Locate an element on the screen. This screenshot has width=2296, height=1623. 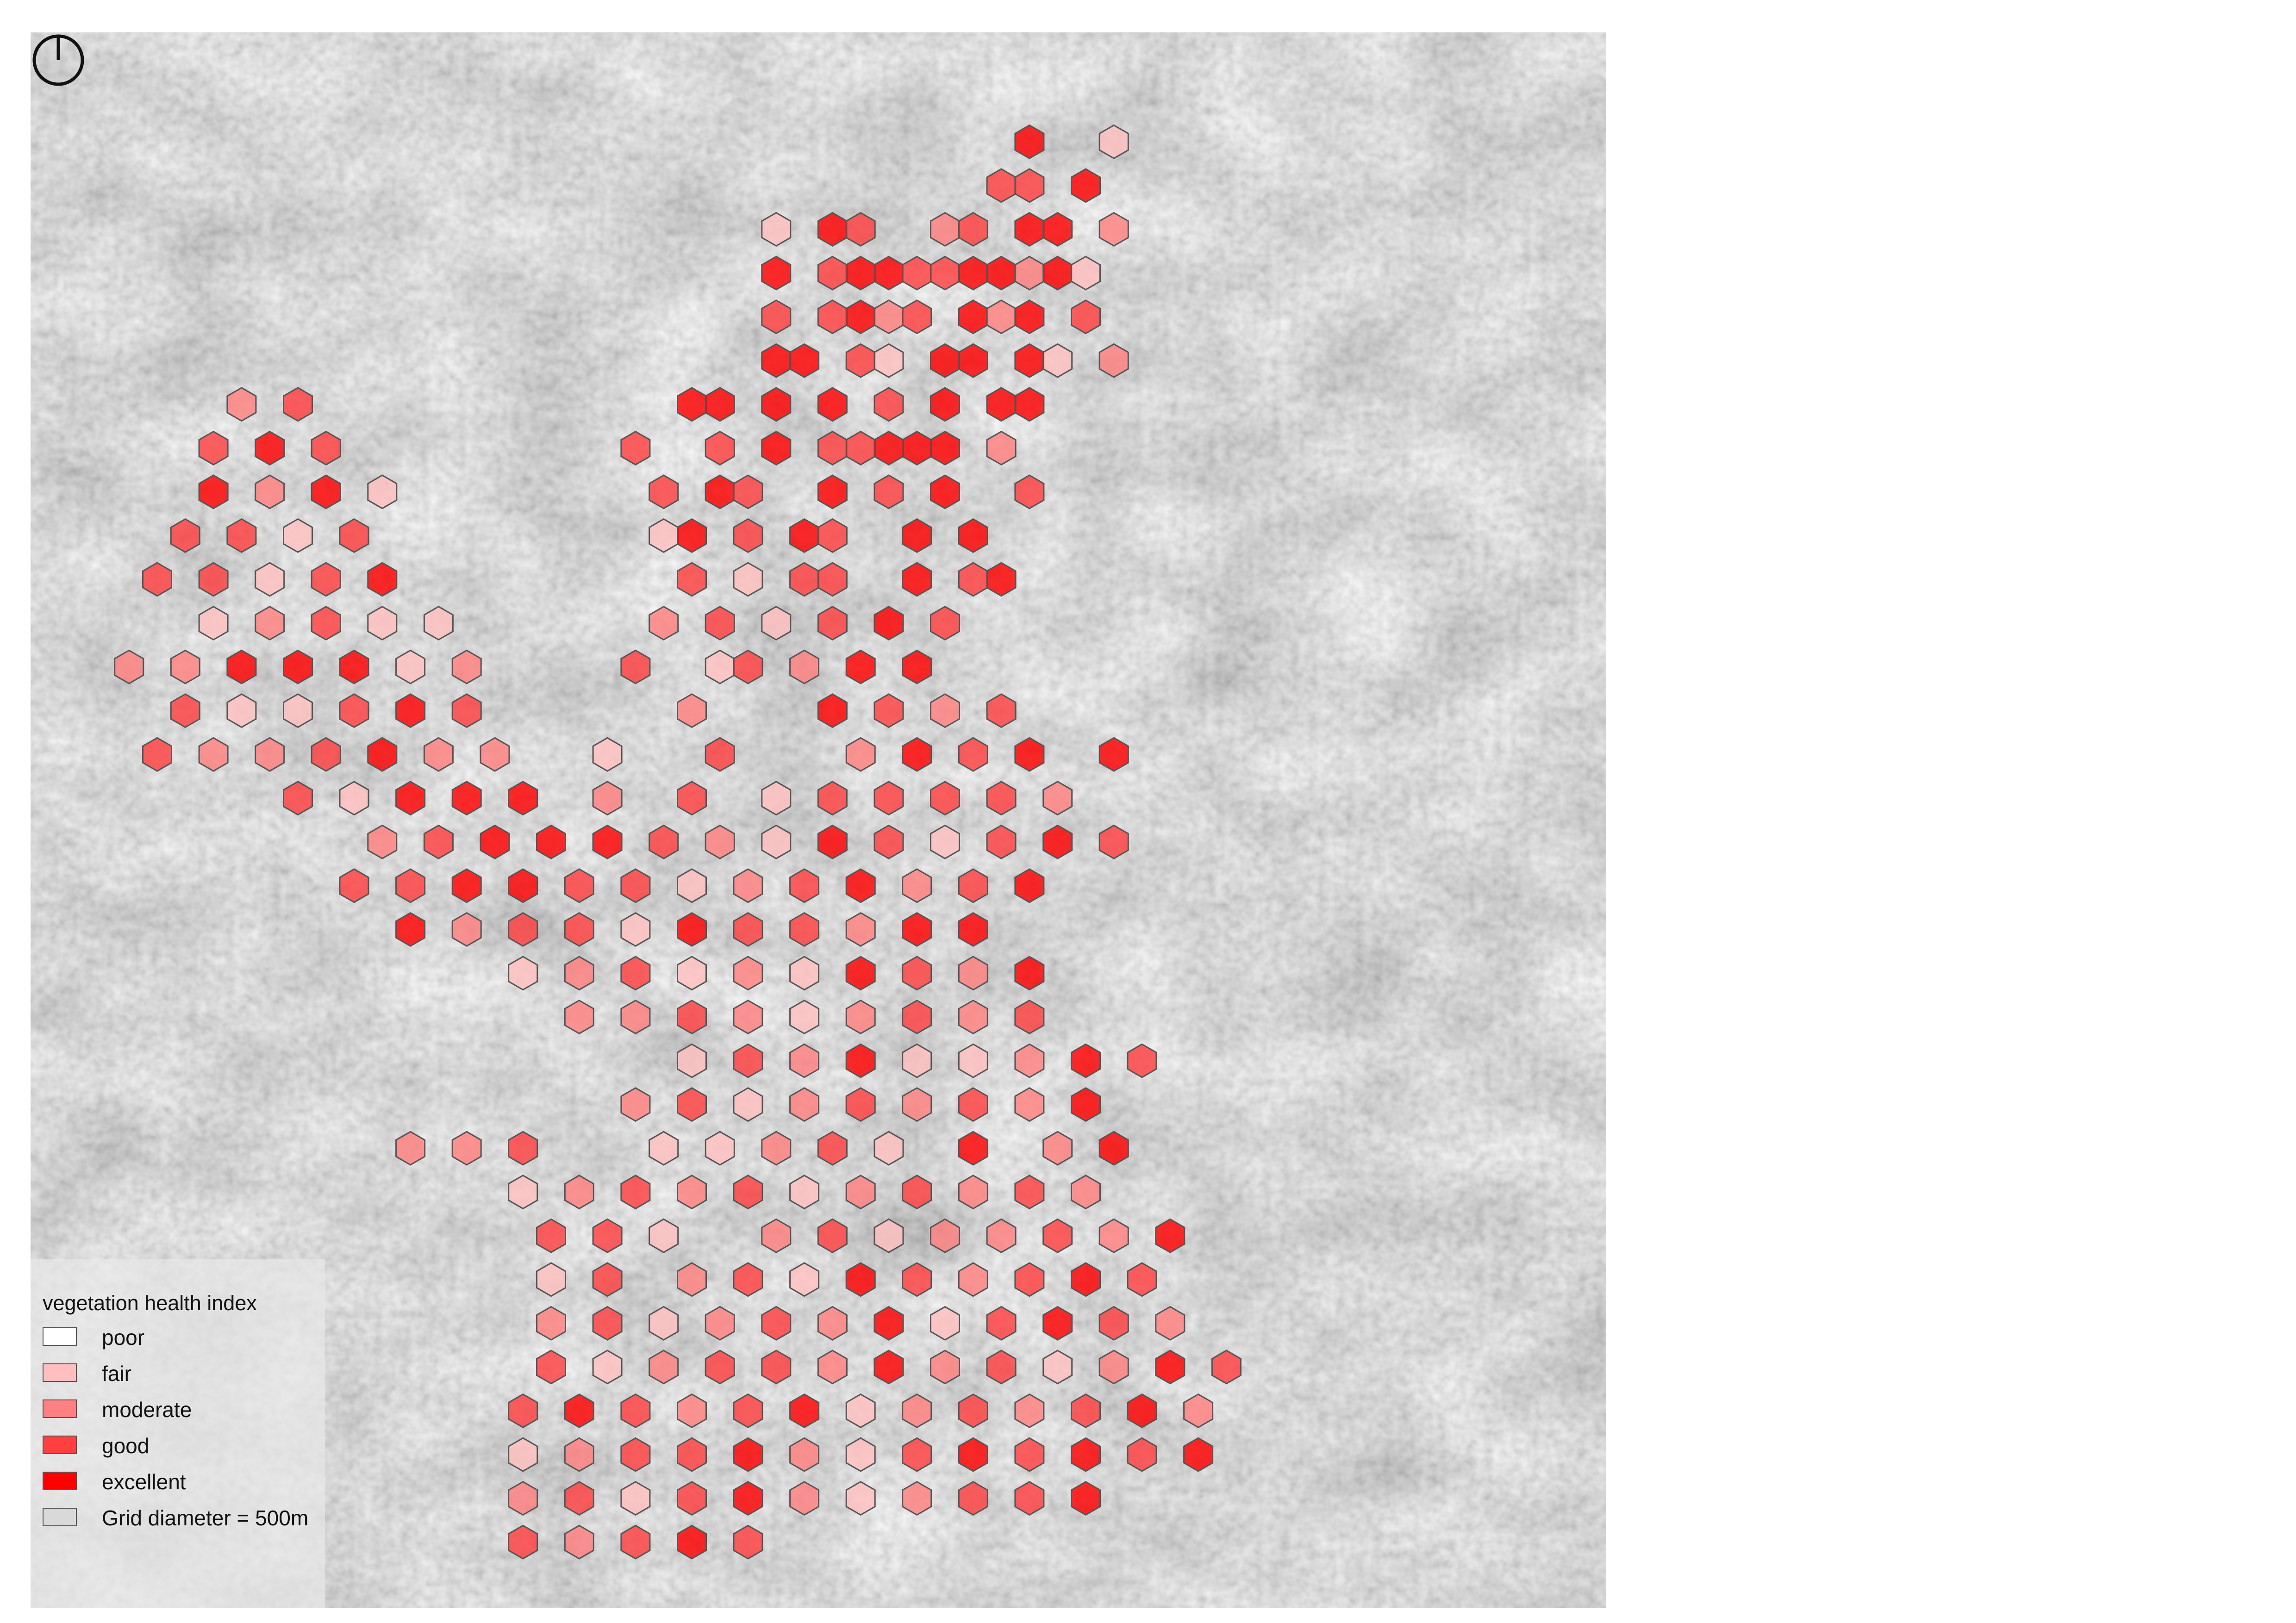
legend-swatch-fair is located at coordinates (60, 1372).